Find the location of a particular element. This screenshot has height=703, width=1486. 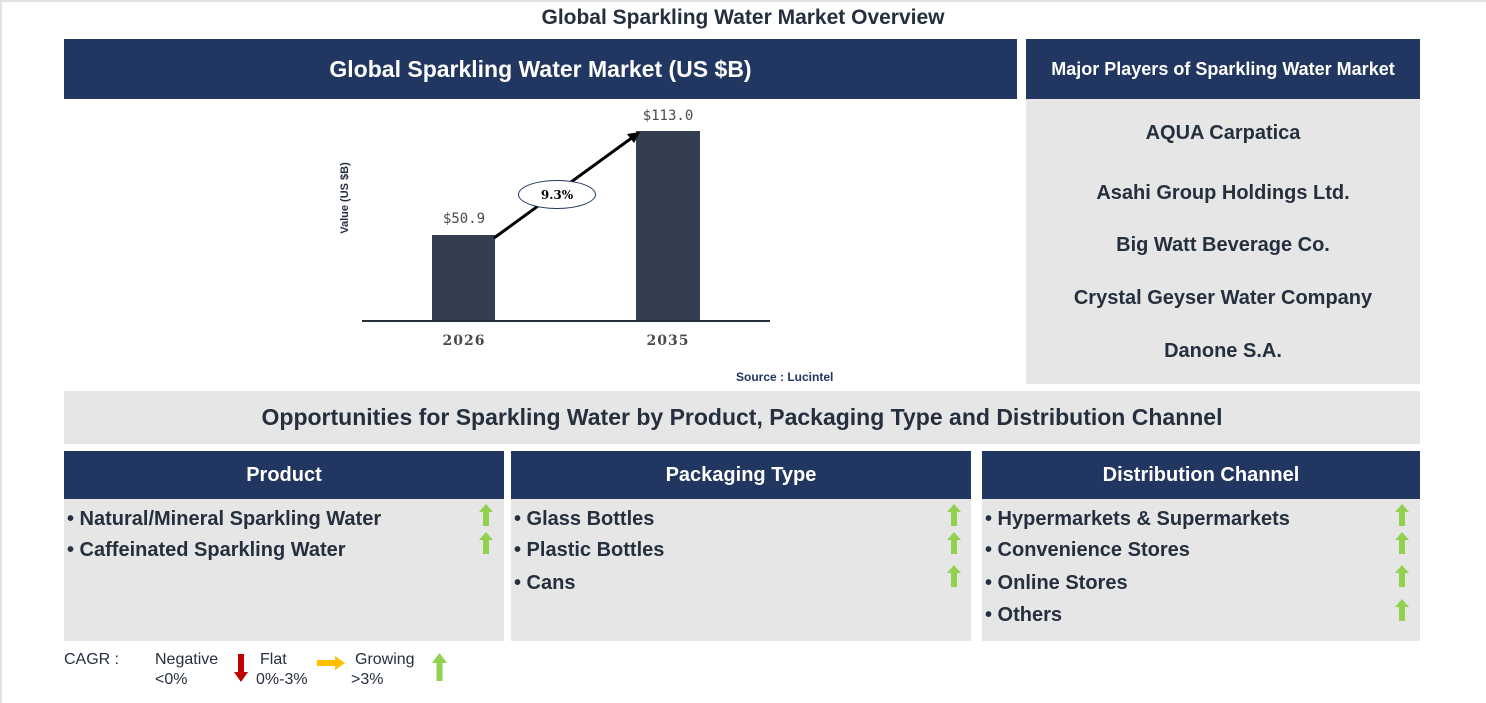

cagr-badge: 9.3% is located at coordinates (557, 194).